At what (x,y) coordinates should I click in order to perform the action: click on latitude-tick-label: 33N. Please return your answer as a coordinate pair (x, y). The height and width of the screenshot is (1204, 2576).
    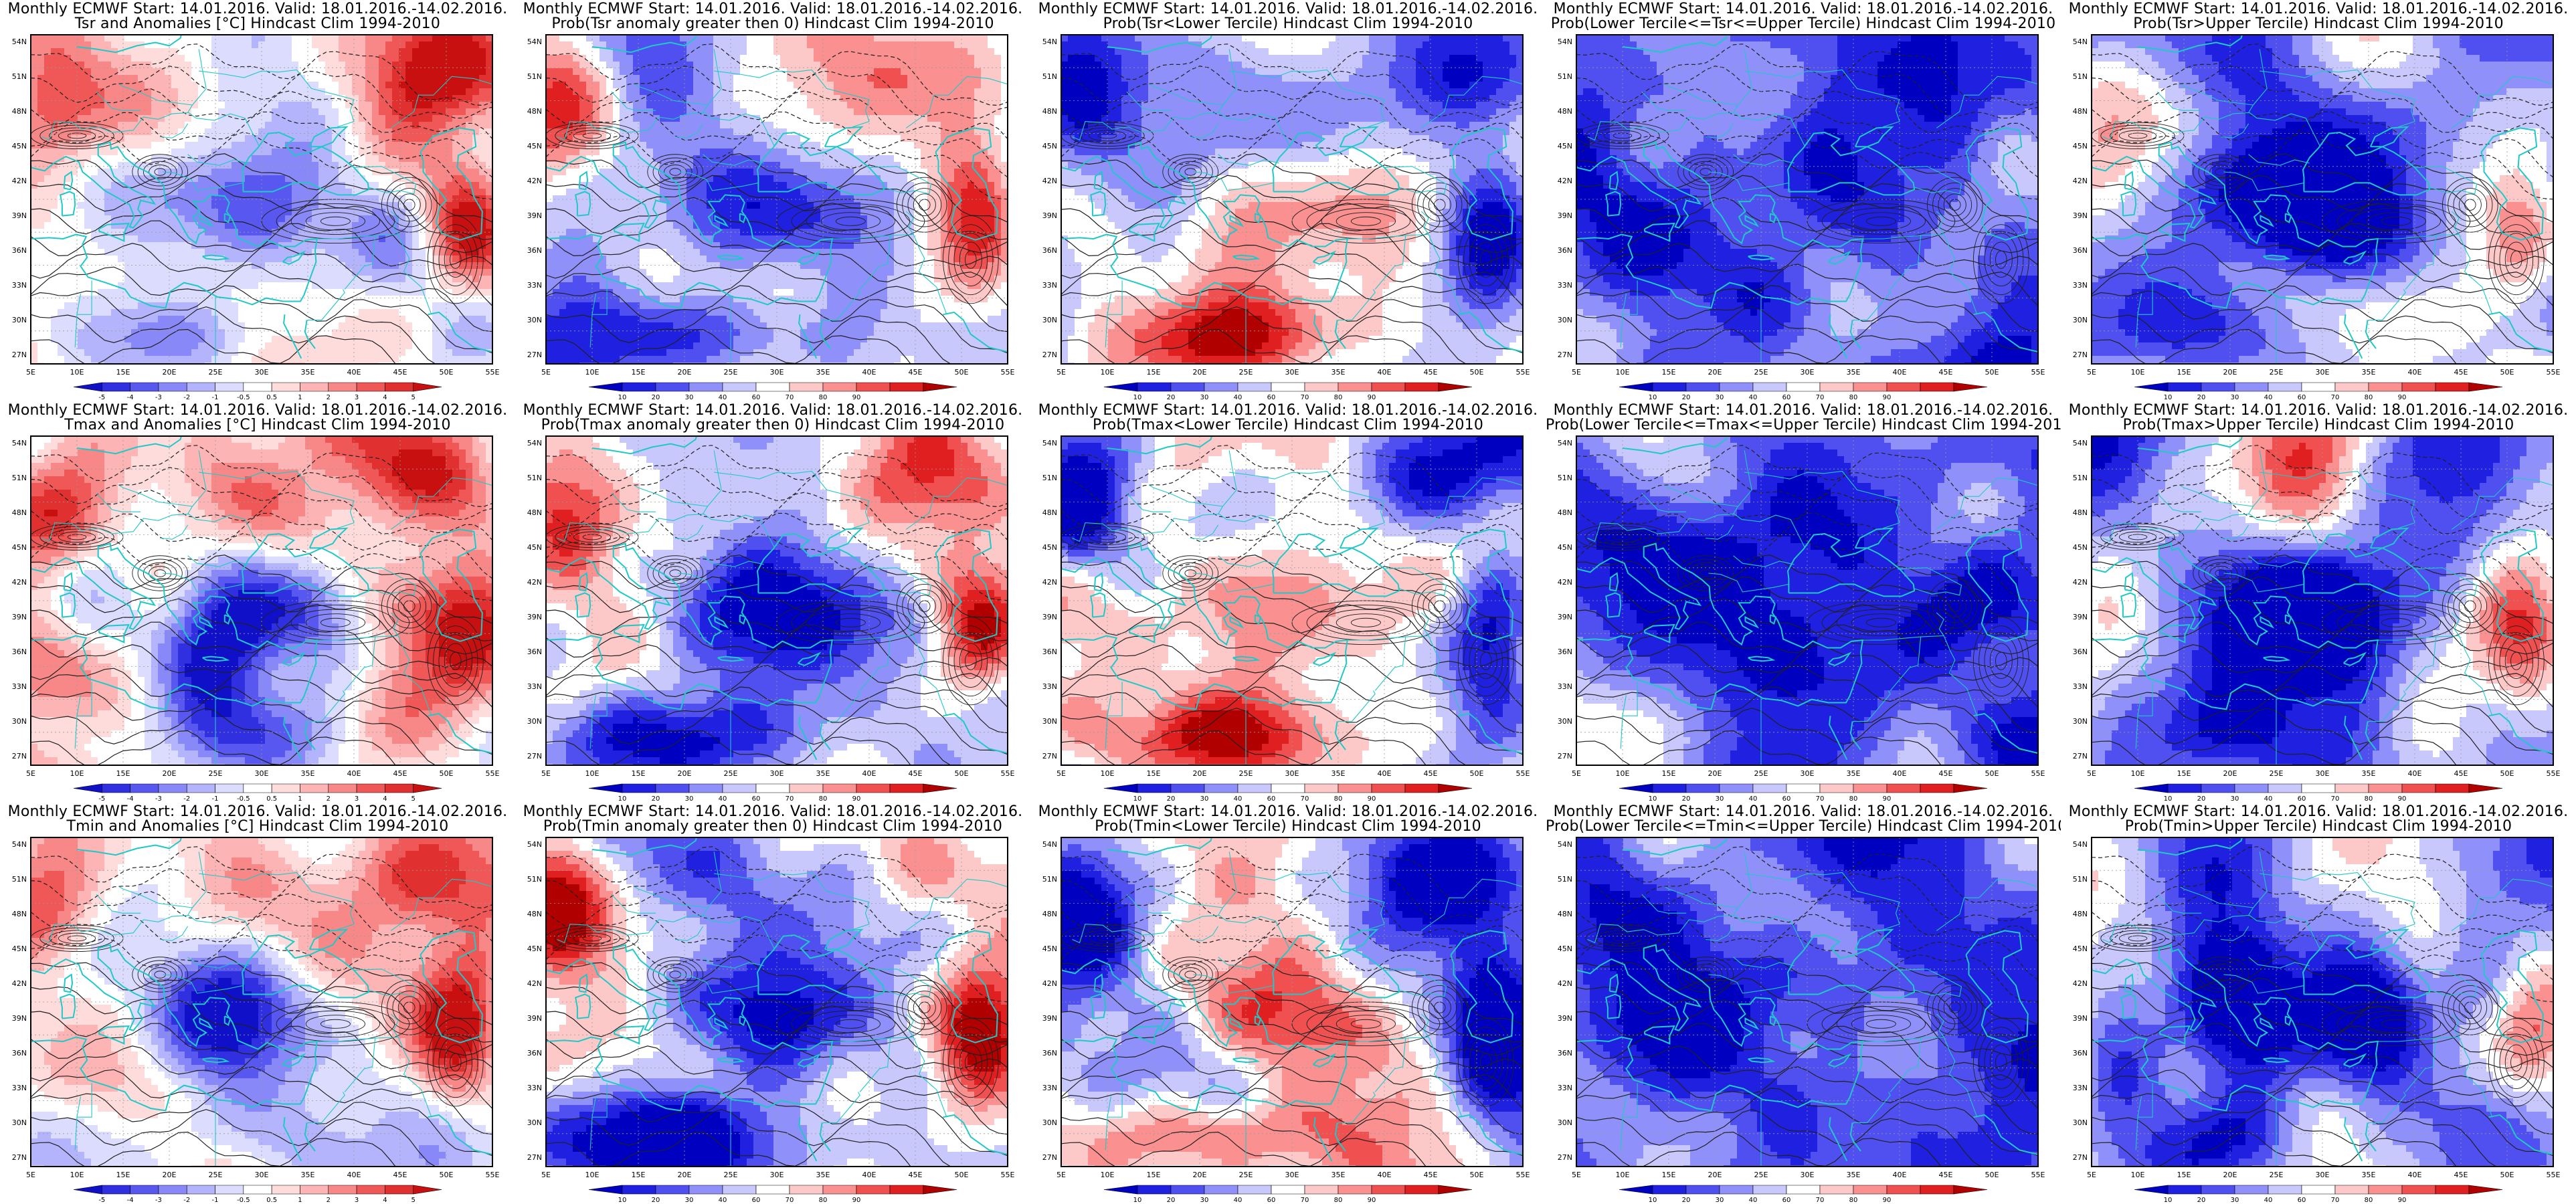
    Looking at the image, I should click on (2080, 686).